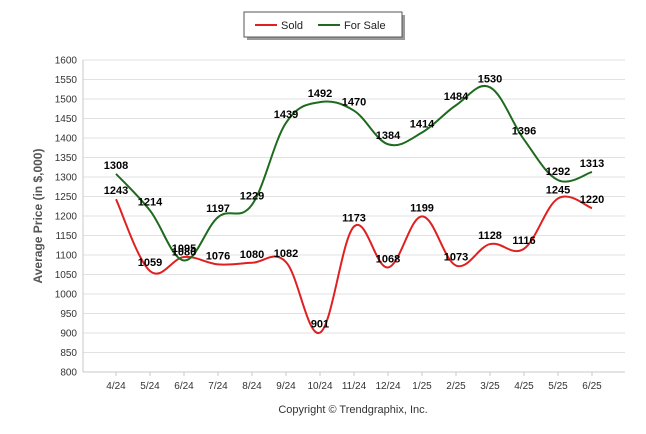  Describe the element at coordinates (66, 178) in the screenshot. I see `y-tick-label: 1300` at that location.